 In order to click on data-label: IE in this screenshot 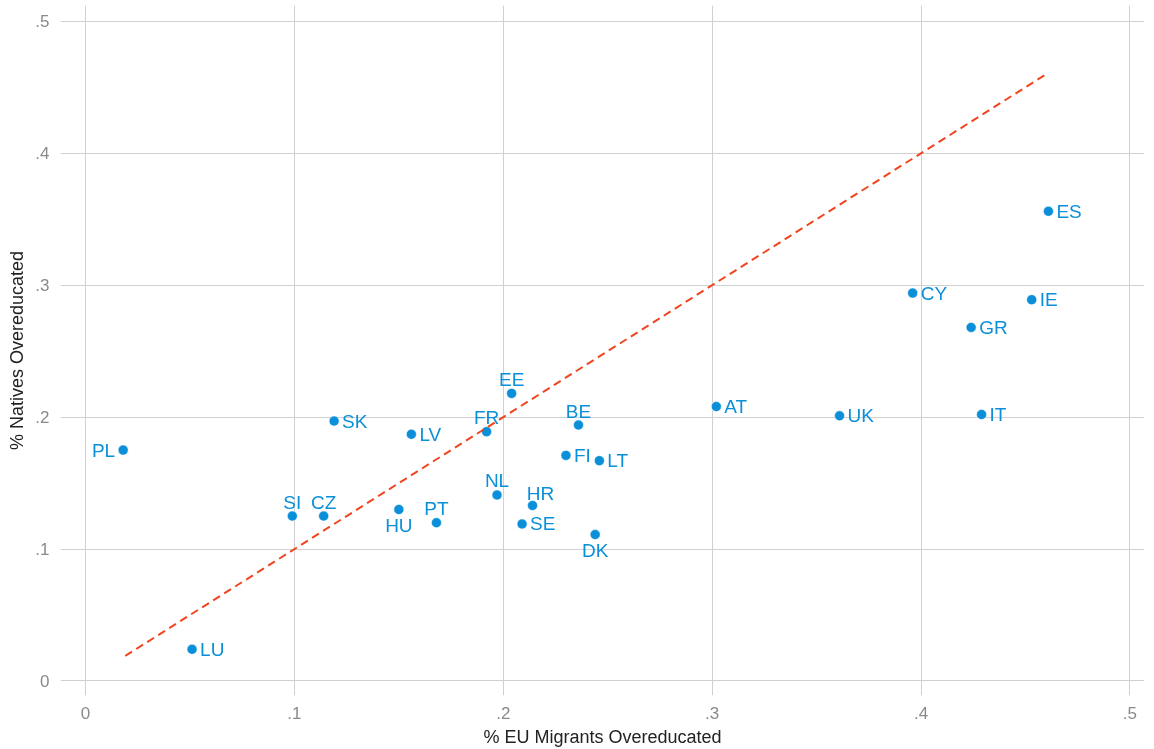, I will do `click(1048, 300)`.